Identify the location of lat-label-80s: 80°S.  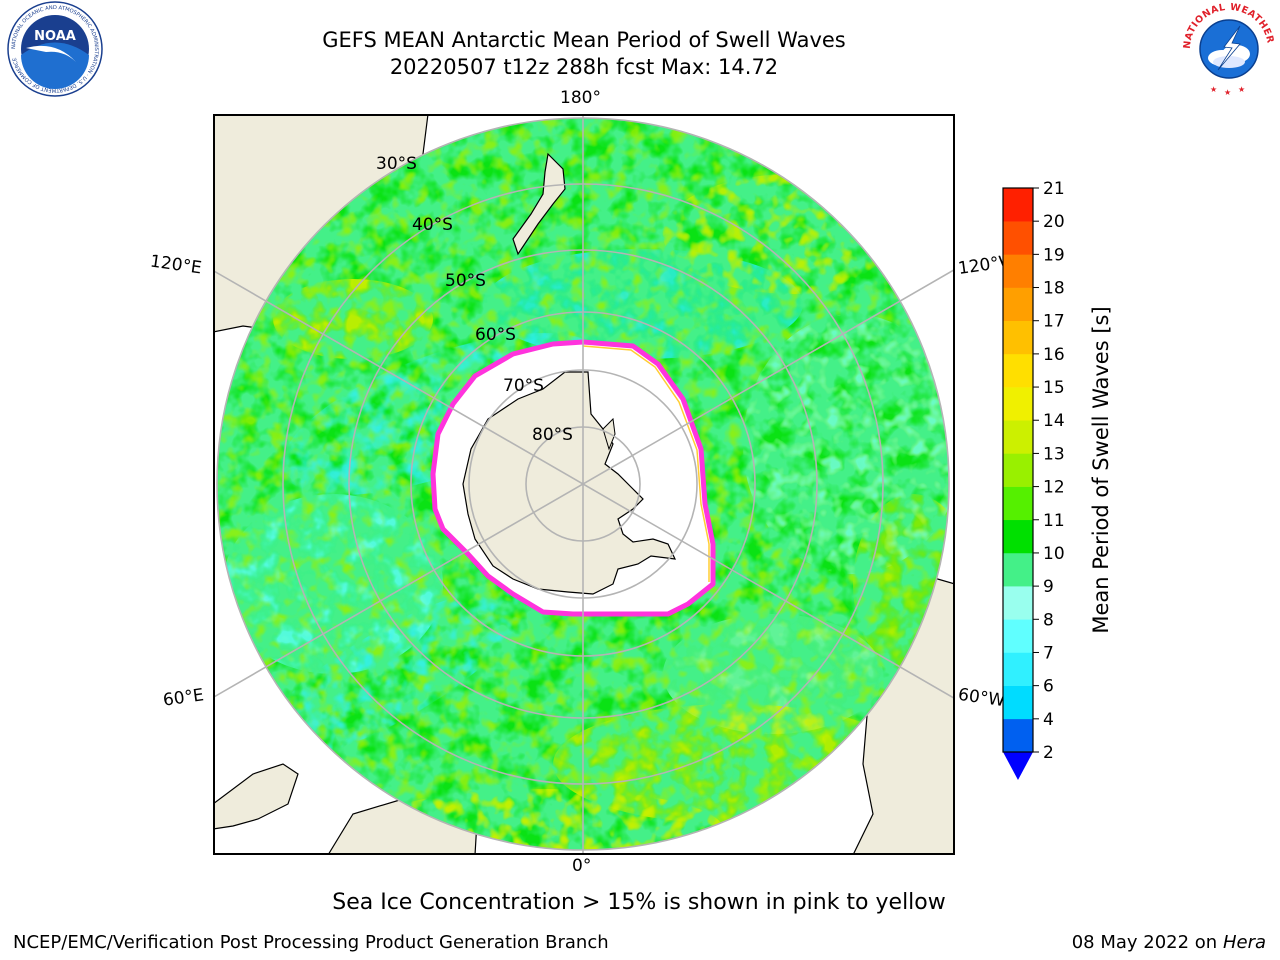
(552, 435).